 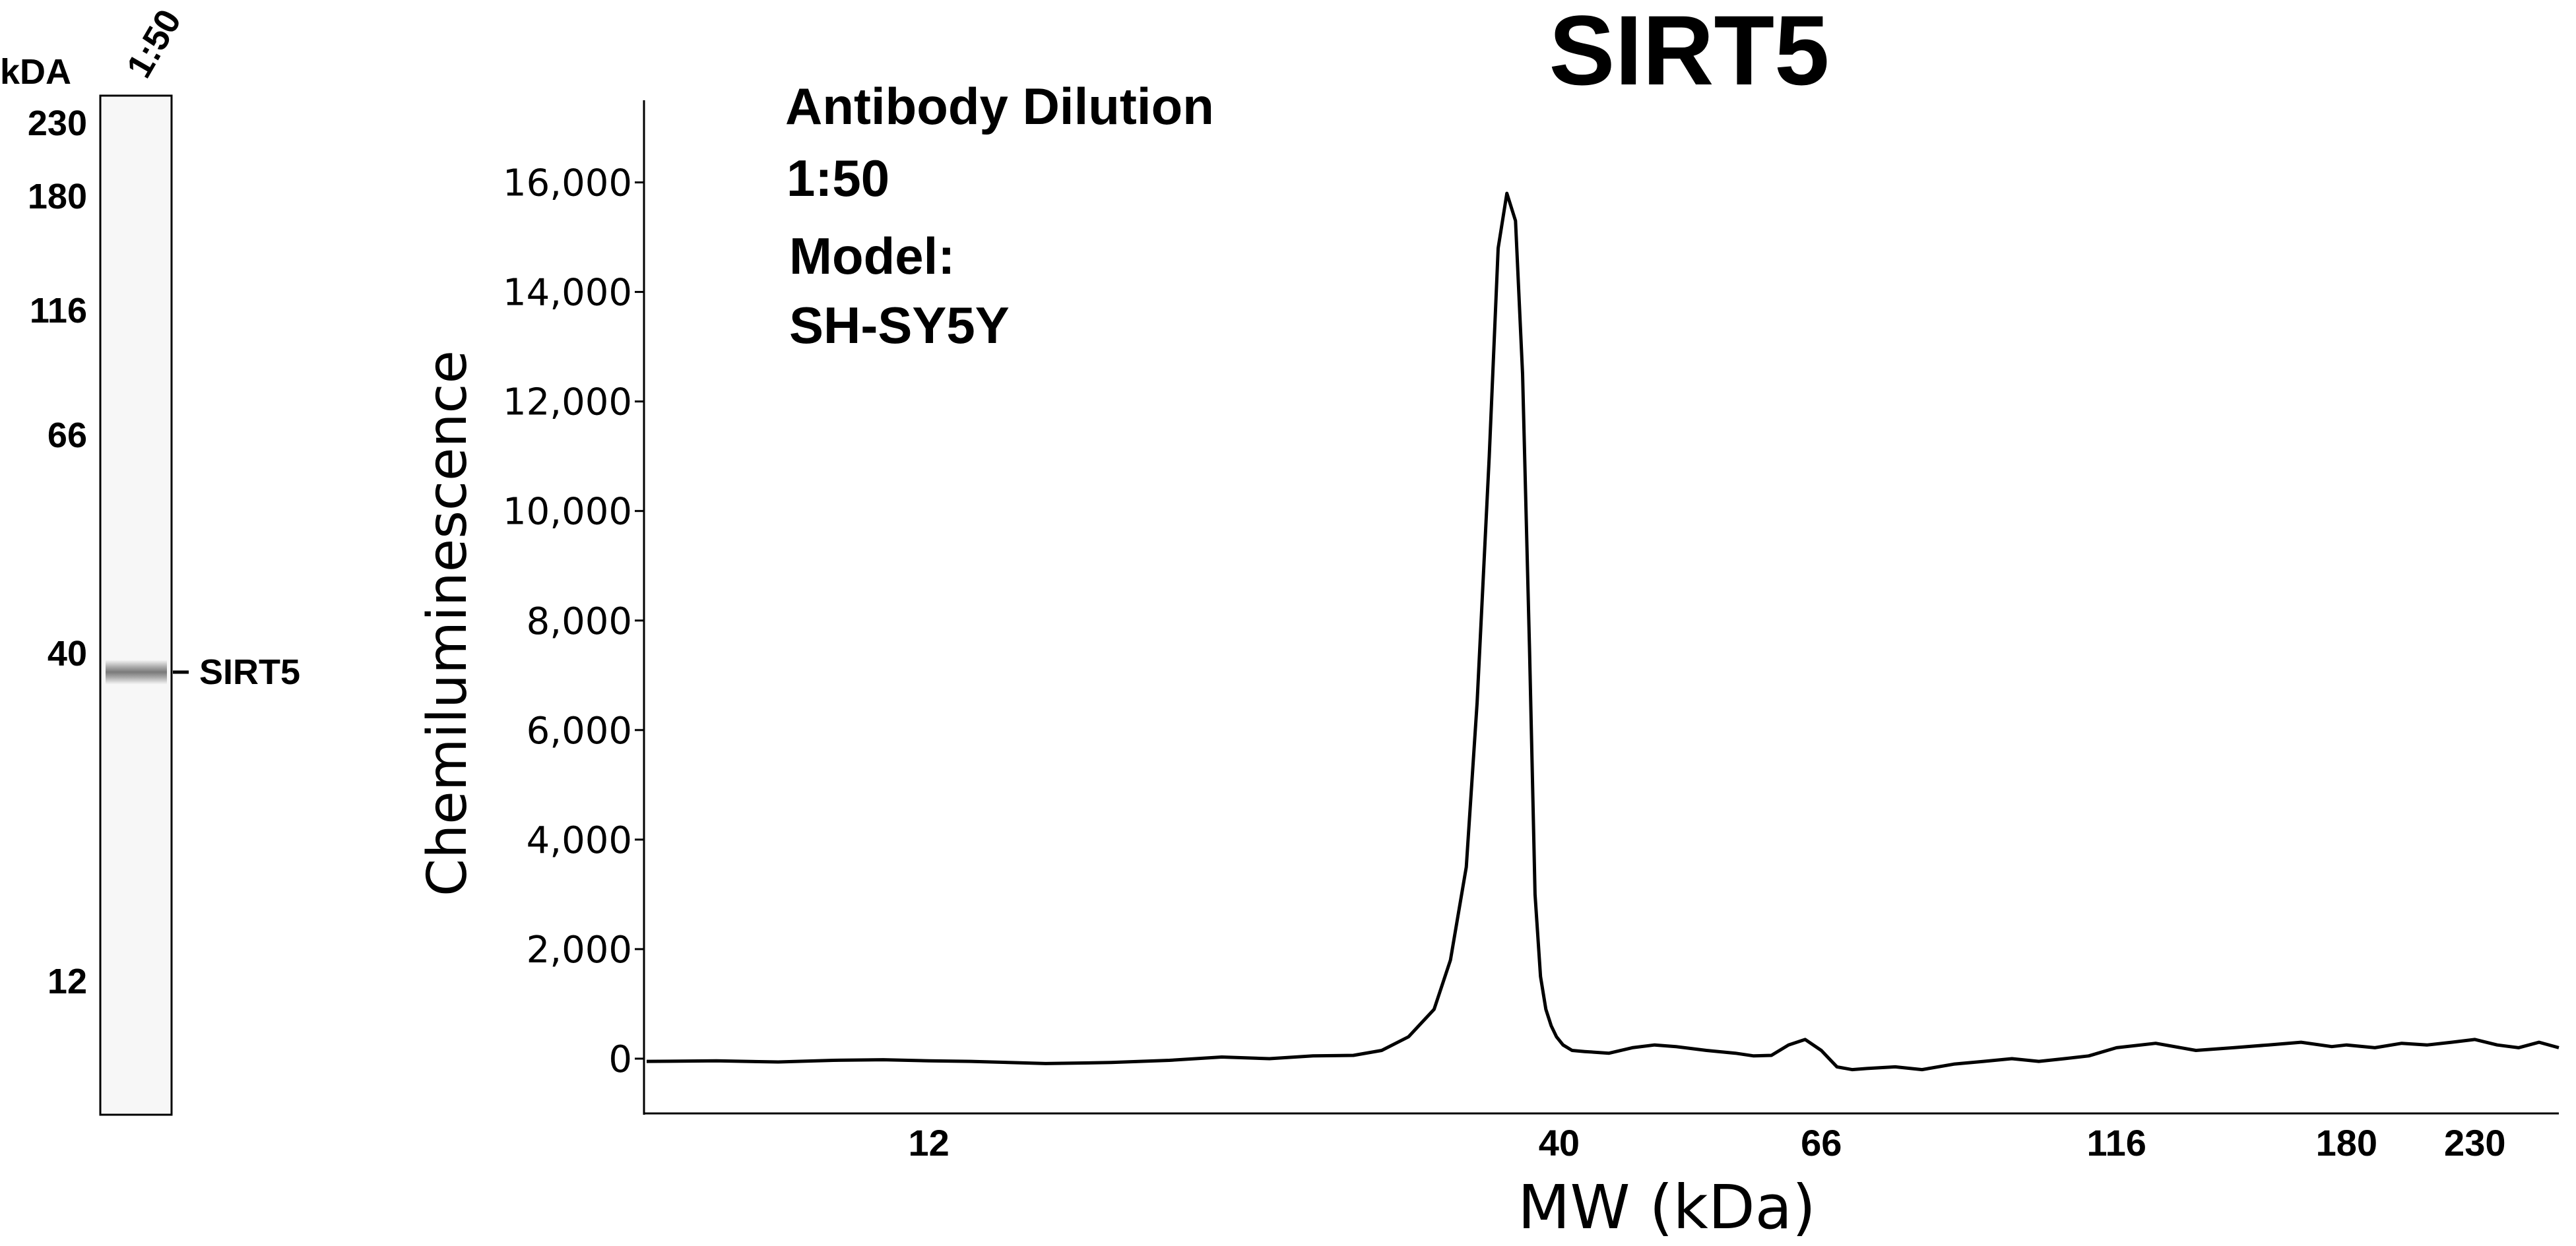 I want to click on gel-unit-label: kDA, so click(x=35, y=72).